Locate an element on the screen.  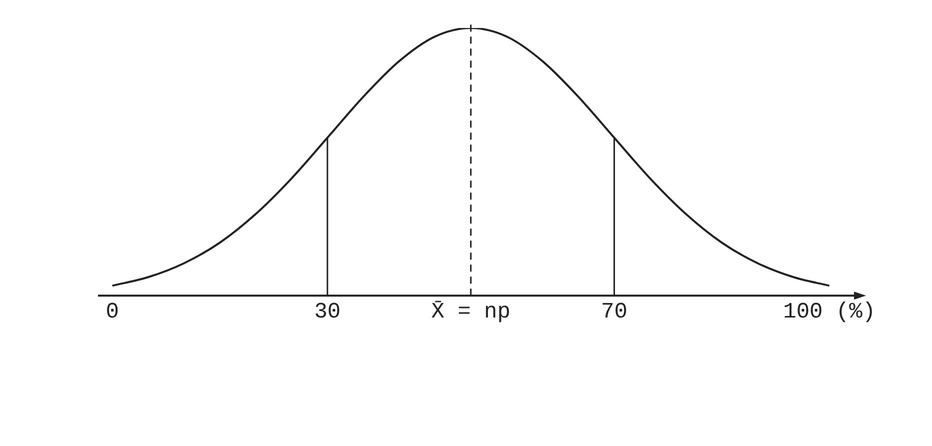
x-tick-label: 0 is located at coordinates (112, 312).